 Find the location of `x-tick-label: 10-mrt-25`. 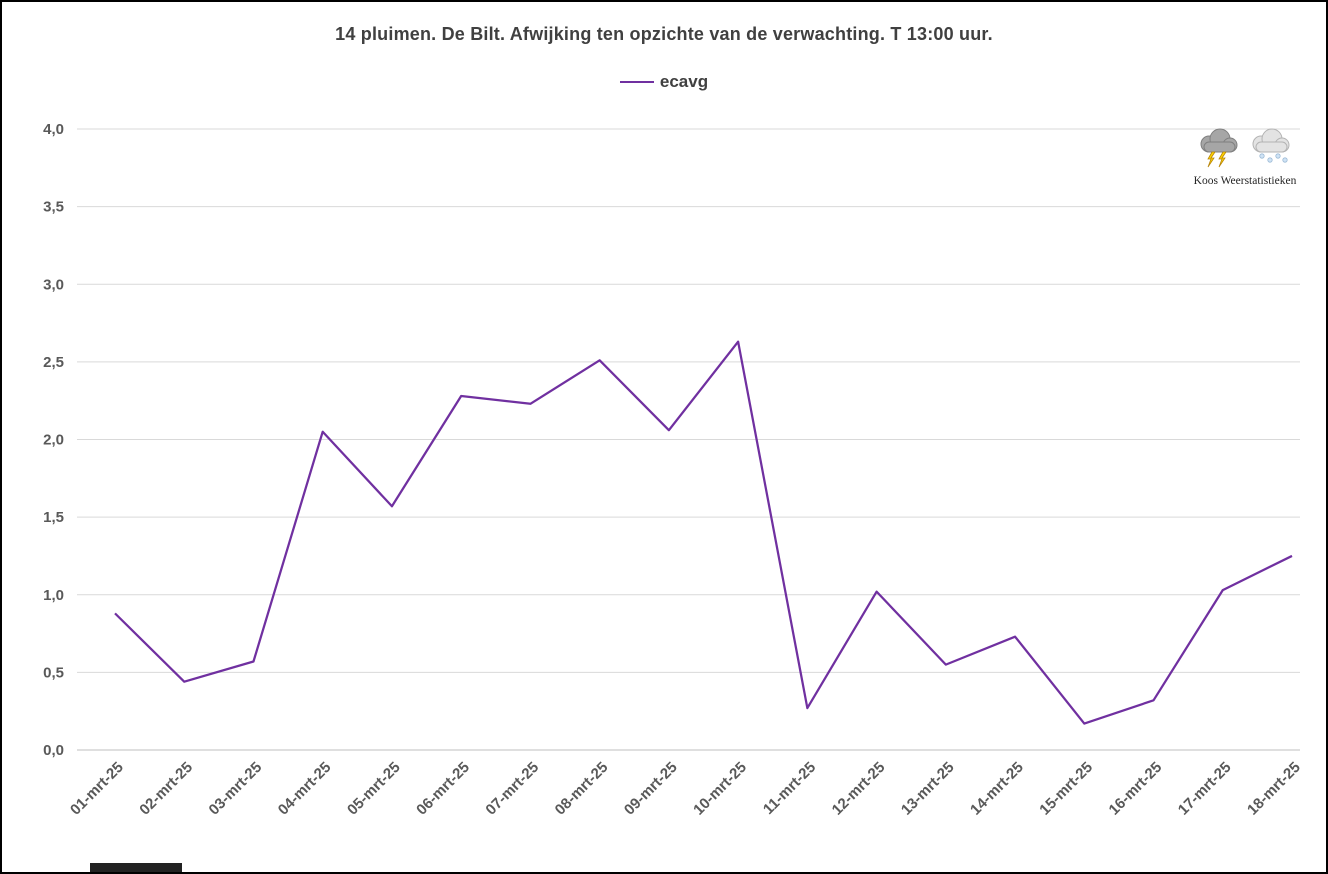

x-tick-label: 10-mrt-25 is located at coordinates (720, 789).